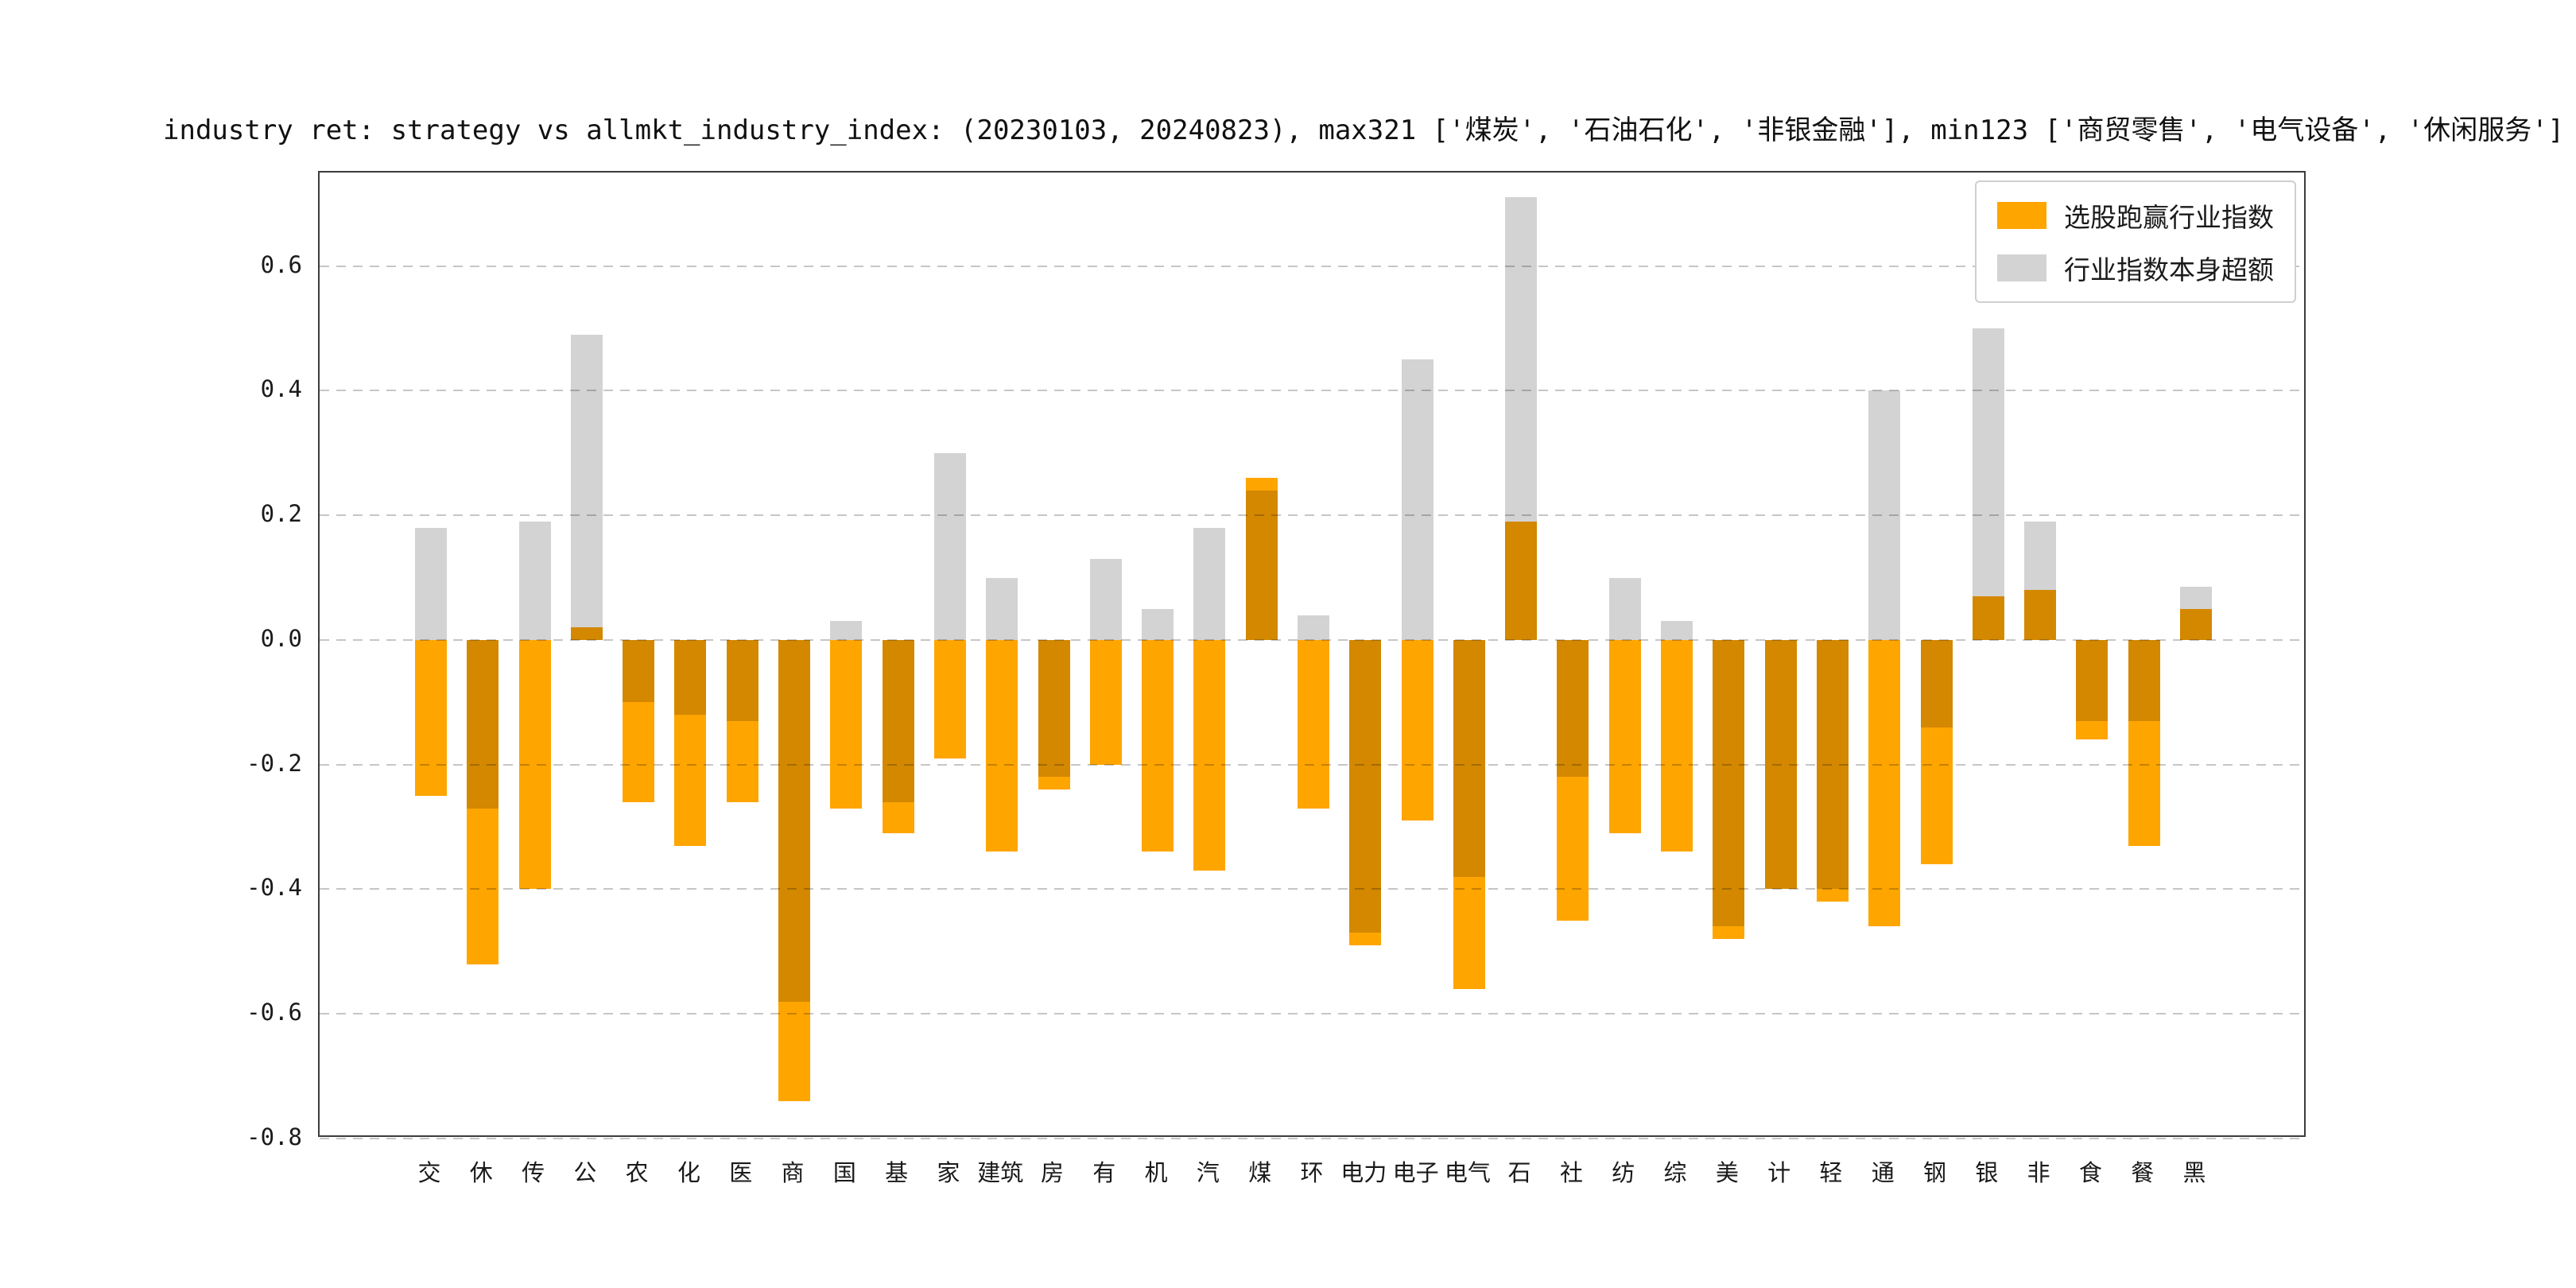 This screenshot has height=1288, width=2576. What do you see at coordinates (1677, 746) in the screenshot?
I see `bar-strategy-综` at bounding box center [1677, 746].